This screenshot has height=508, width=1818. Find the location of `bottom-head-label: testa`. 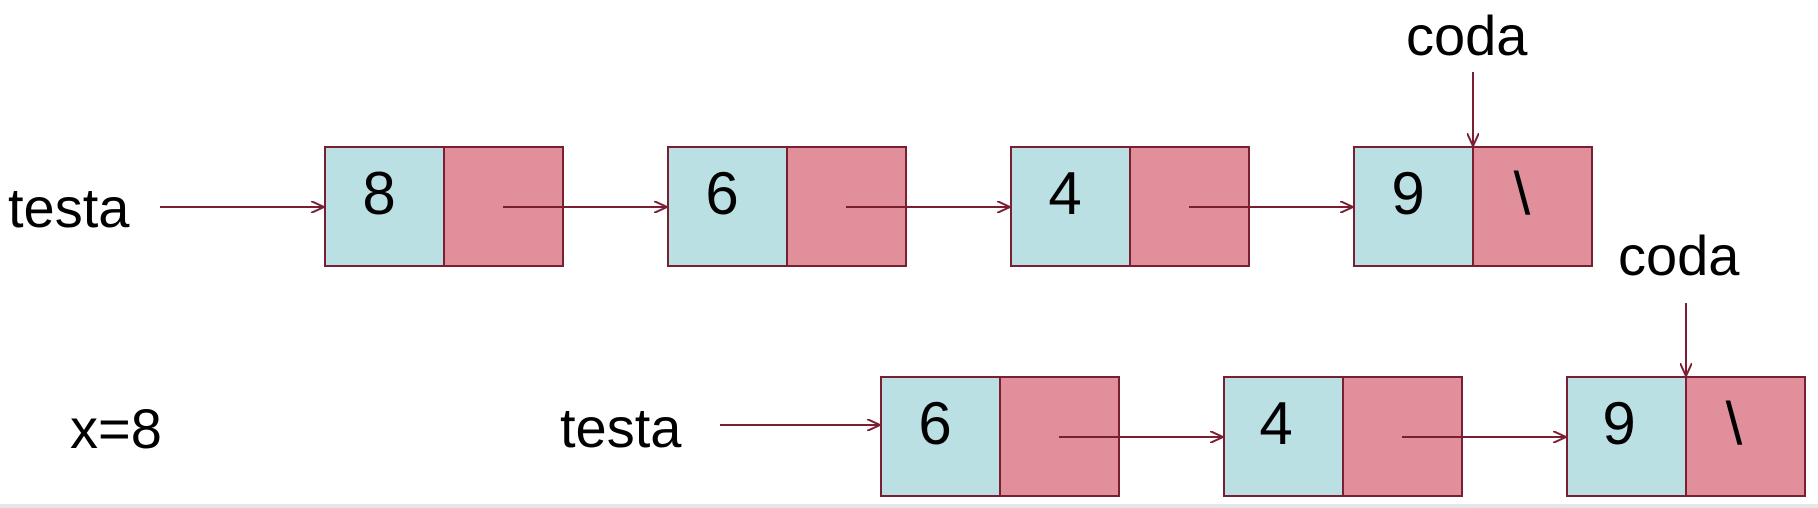

bottom-head-label: testa is located at coordinates (621, 427).